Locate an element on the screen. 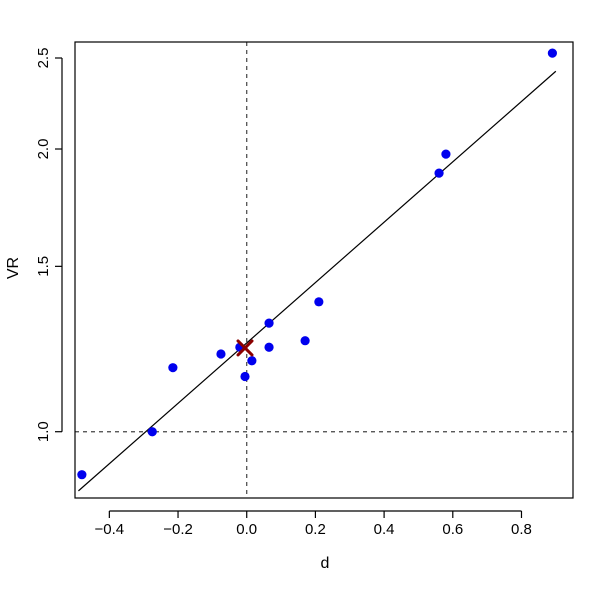  x-tick-label: −0.4 is located at coordinates (110, 529).